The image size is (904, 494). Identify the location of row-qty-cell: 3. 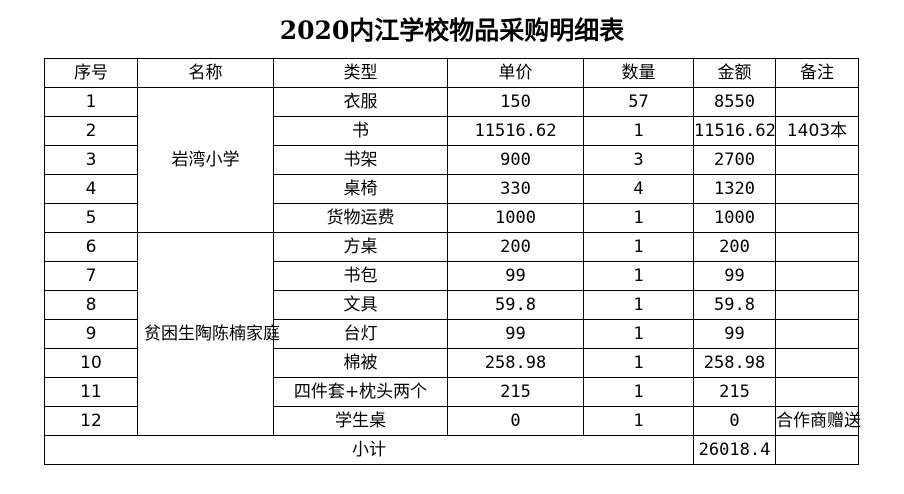
(638, 160).